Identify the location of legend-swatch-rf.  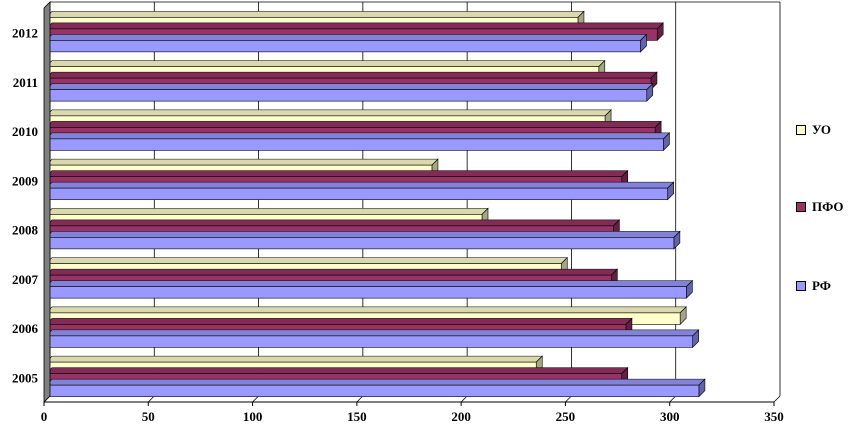
(801, 286).